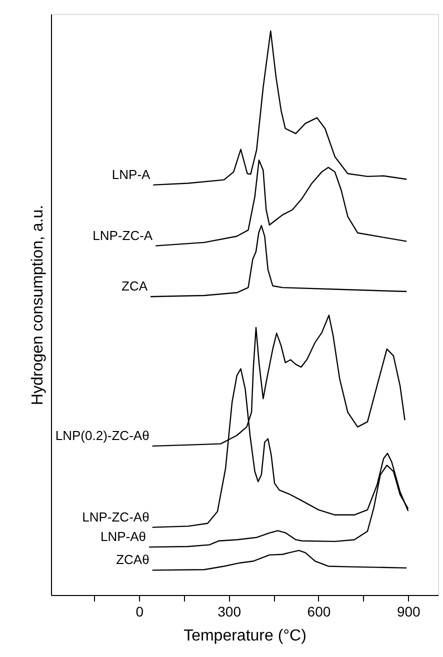 The image size is (443, 657). What do you see at coordinates (131, 174) in the screenshot?
I see `series-label: LNP-A` at bounding box center [131, 174].